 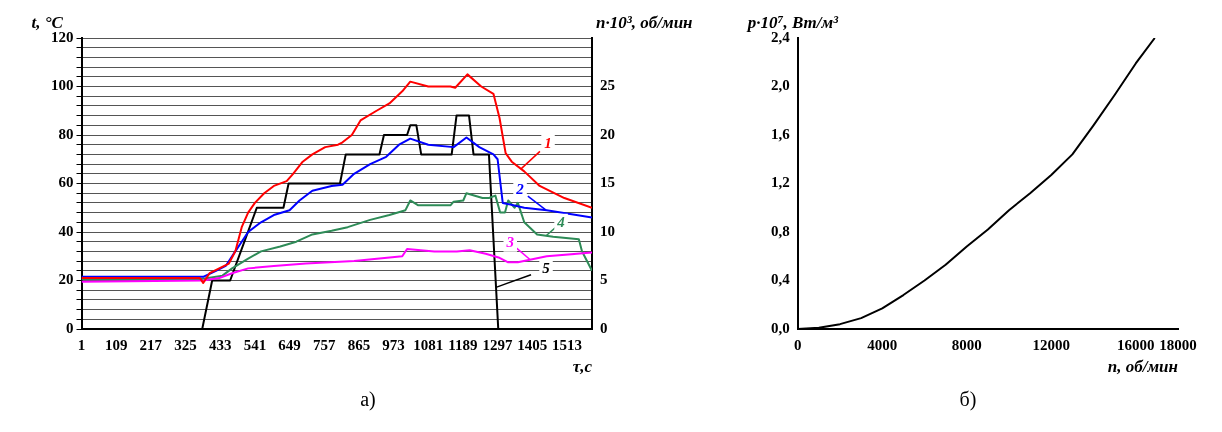 What do you see at coordinates (607, 230) in the screenshot?
I see `y2-tick-label: 10` at bounding box center [607, 230].